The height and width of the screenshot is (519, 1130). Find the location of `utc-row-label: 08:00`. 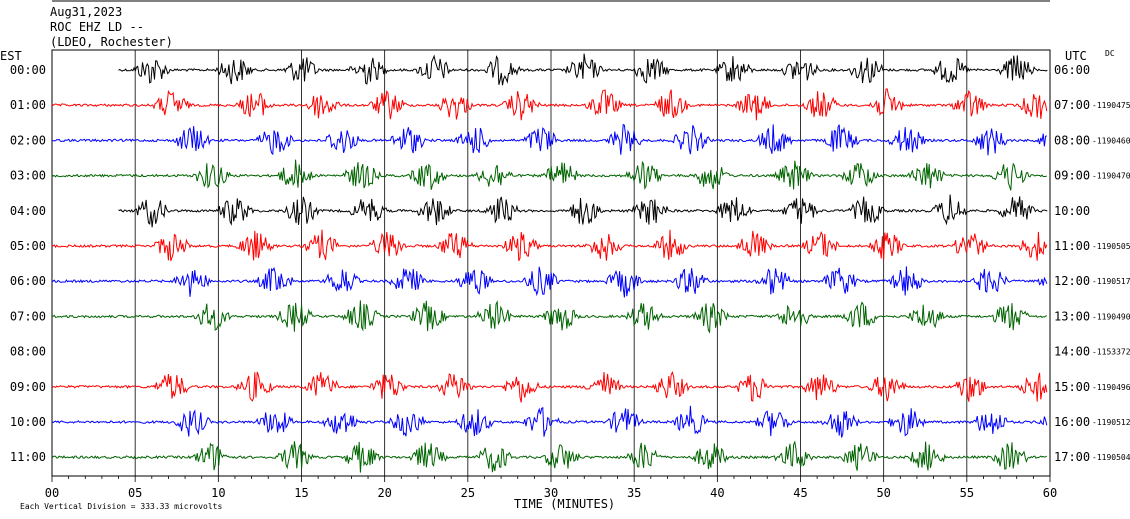

utc-row-label: 08:00 is located at coordinates (1072, 140).